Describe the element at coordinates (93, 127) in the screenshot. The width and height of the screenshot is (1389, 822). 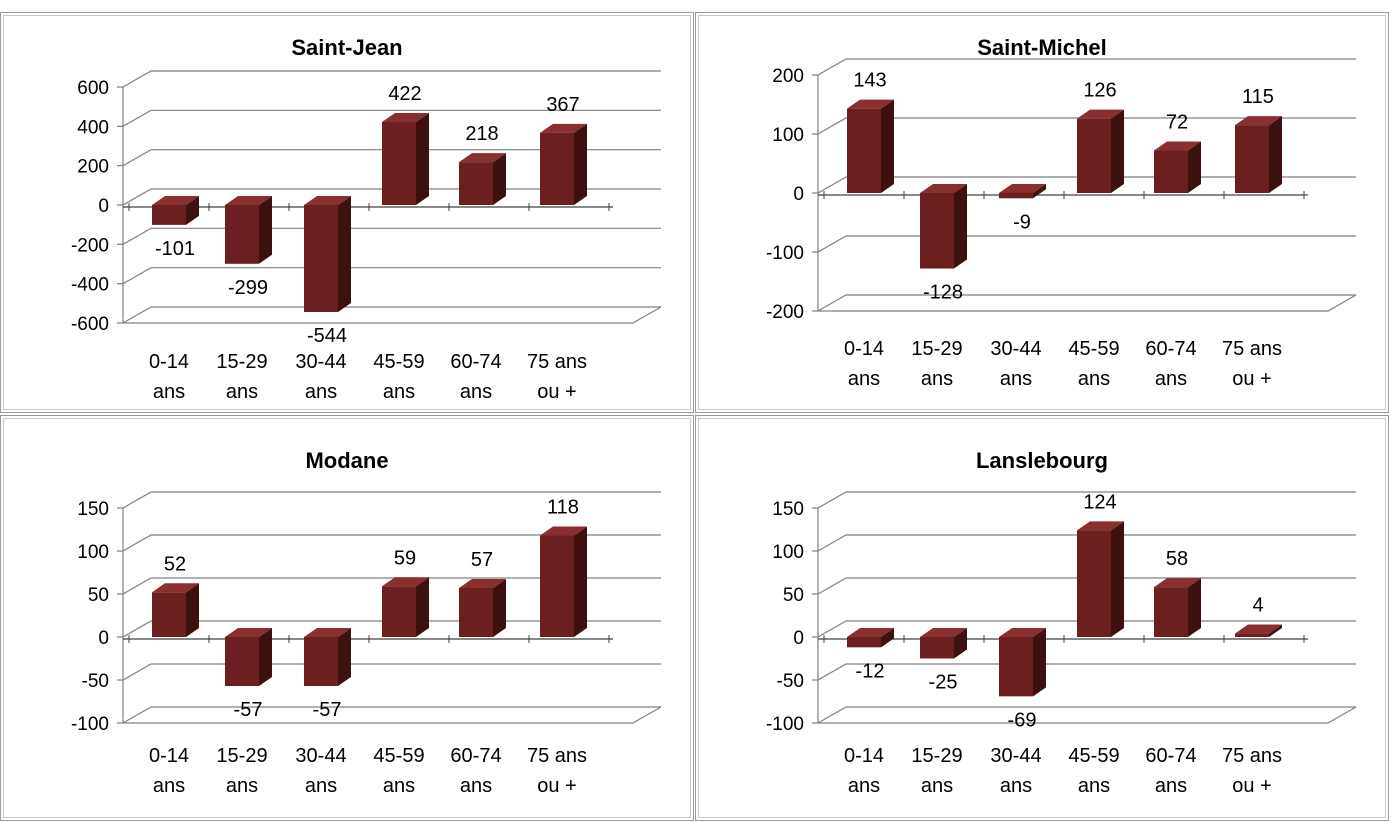
I see `y-tick-label: 400` at that location.